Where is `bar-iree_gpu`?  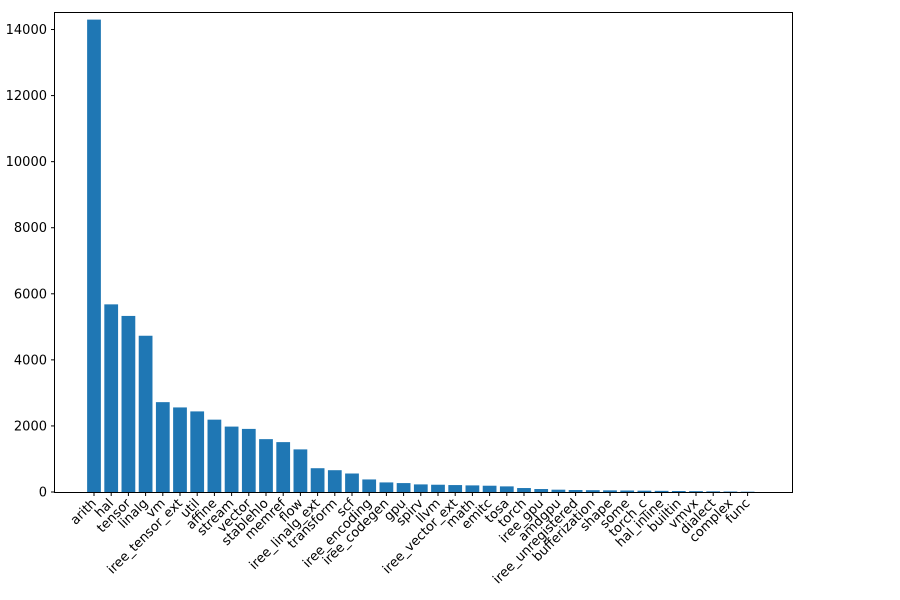 bar-iree_gpu is located at coordinates (541, 490).